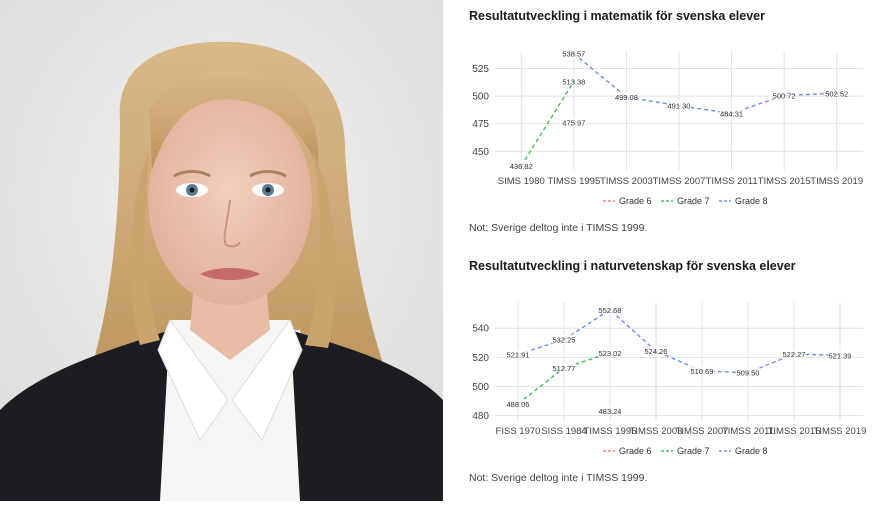  Describe the element at coordinates (518, 431) in the screenshot. I see `x-tick-label: FISS 1970` at that location.